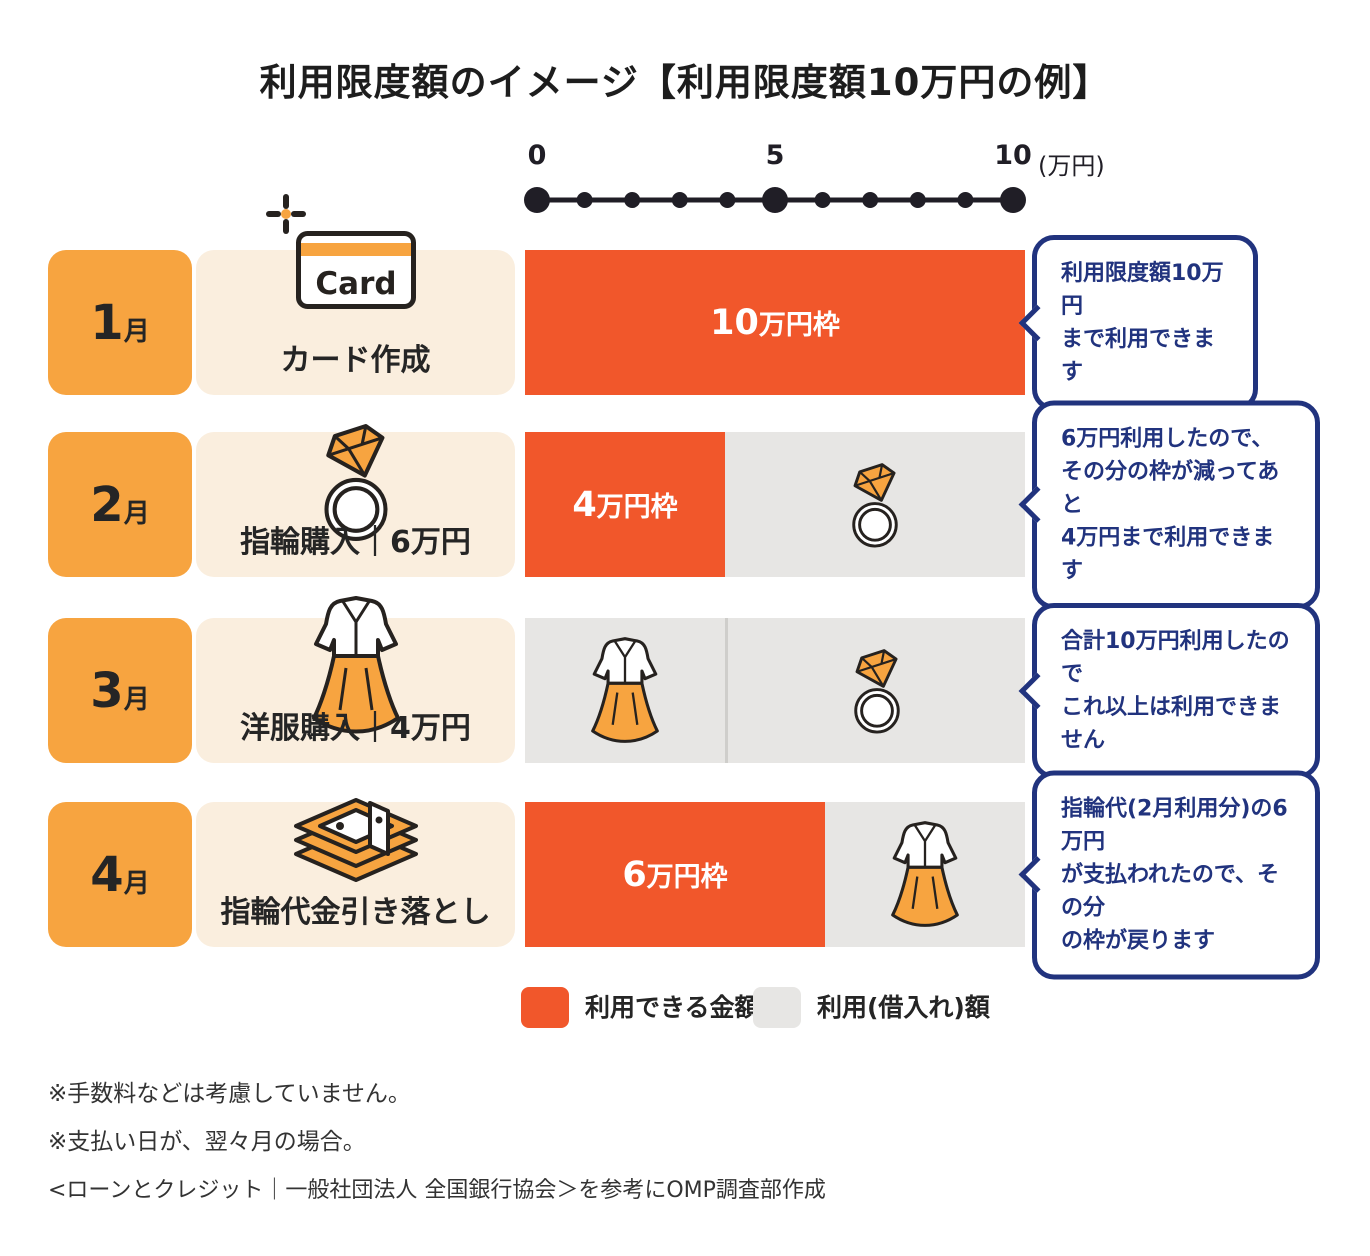  I want to click on used-segment-dress, so click(625, 690).